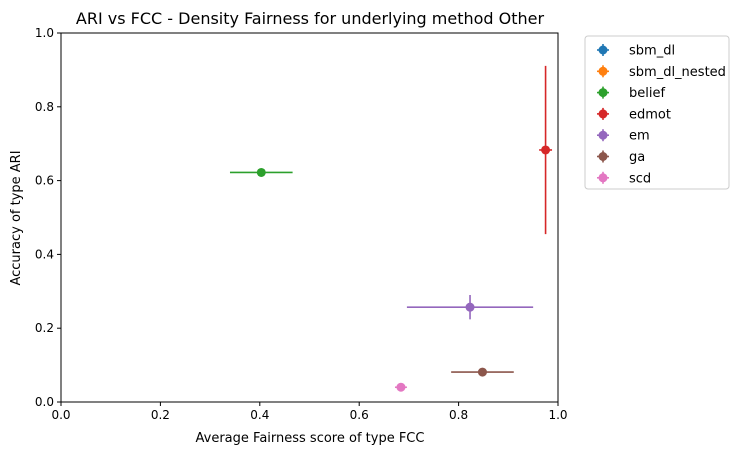 This screenshot has height=455, width=747. What do you see at coordinates (652, 51) in the screenshot?
I see `legend-label: sbm_dl` at bounding box center [652, 51].